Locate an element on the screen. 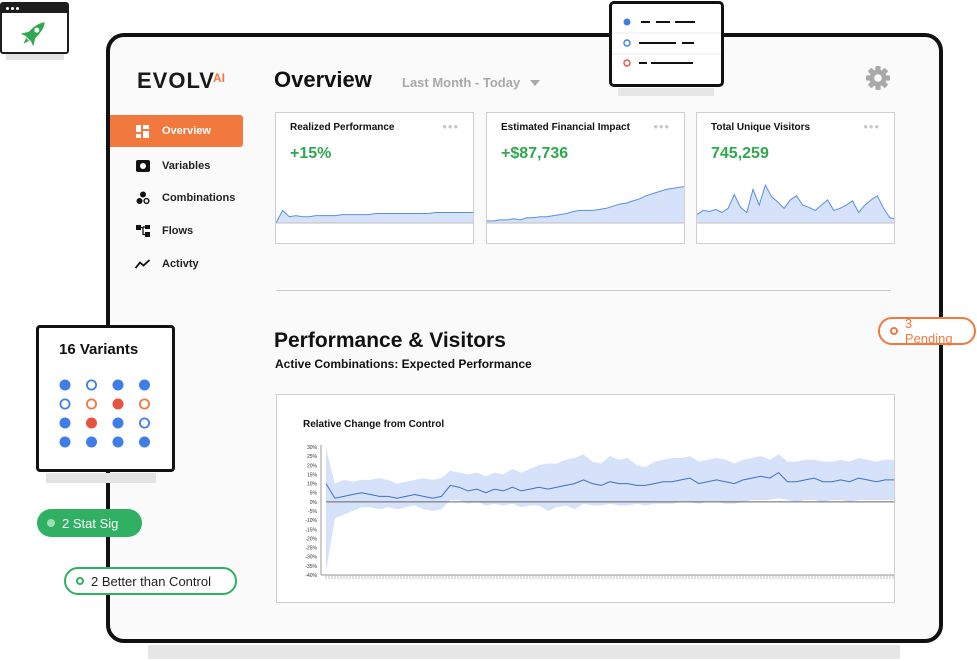 The image size is (977, 661). better-than-control-badge: 2 Better than Control is located at coordinates (150, 581).